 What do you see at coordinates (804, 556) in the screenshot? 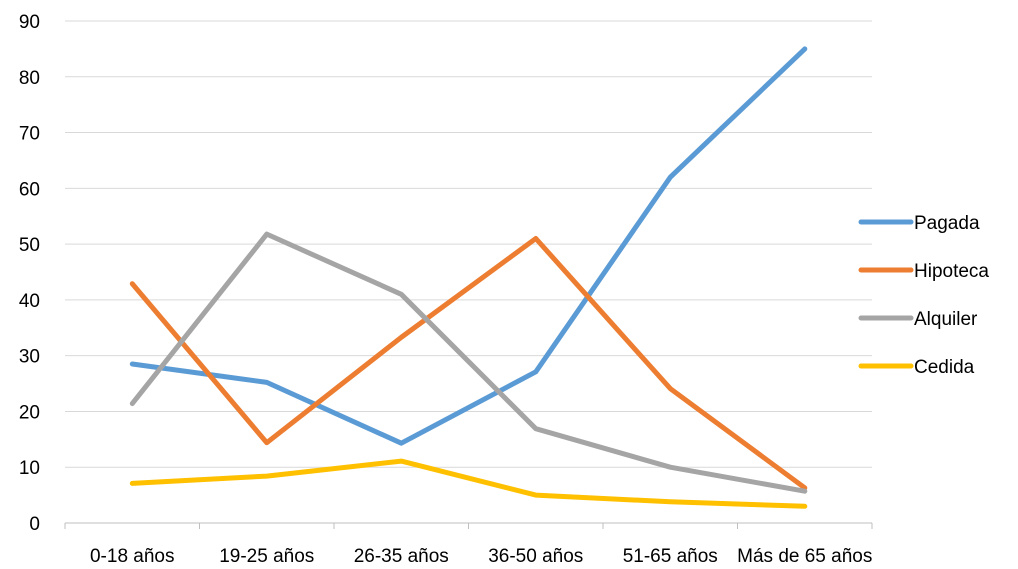
I see `x-tick-label: Más de 65 años` at bounding box center [804, 556].